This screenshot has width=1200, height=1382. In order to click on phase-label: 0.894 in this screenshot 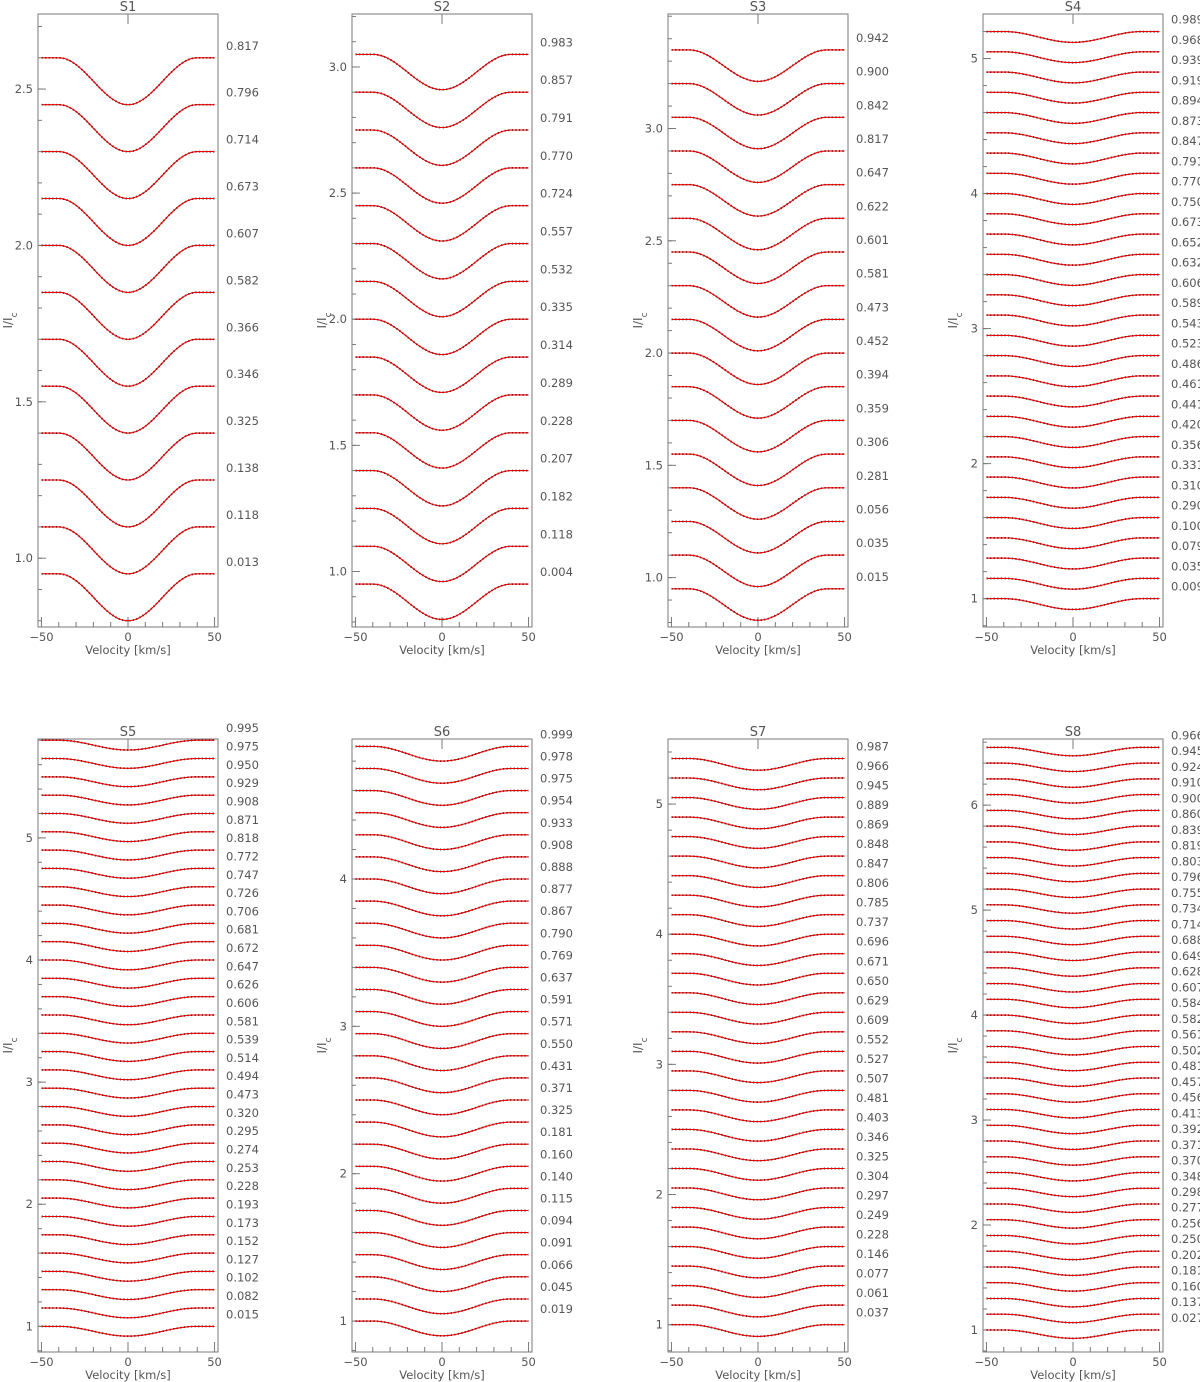, I will do `click(1185, 101)`.